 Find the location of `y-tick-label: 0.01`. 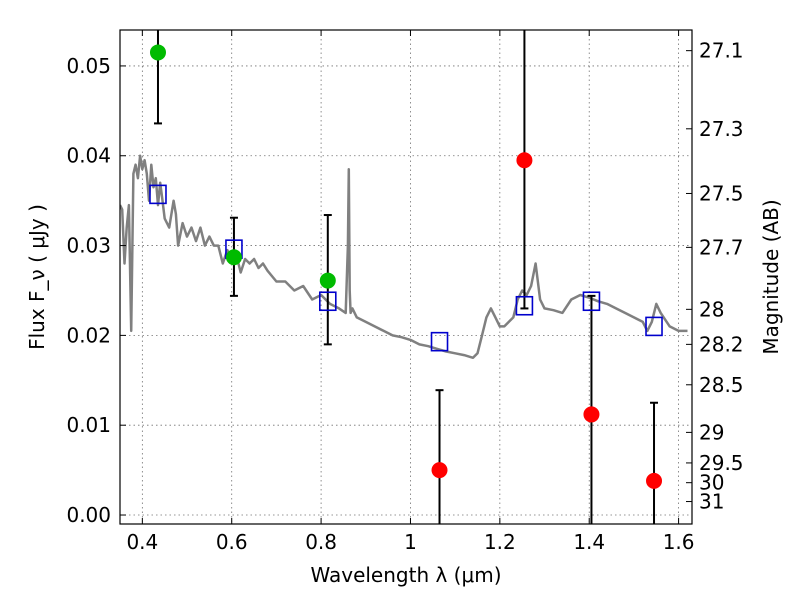

y-tick-label: 0.01 is located at coordinates (88, 425).